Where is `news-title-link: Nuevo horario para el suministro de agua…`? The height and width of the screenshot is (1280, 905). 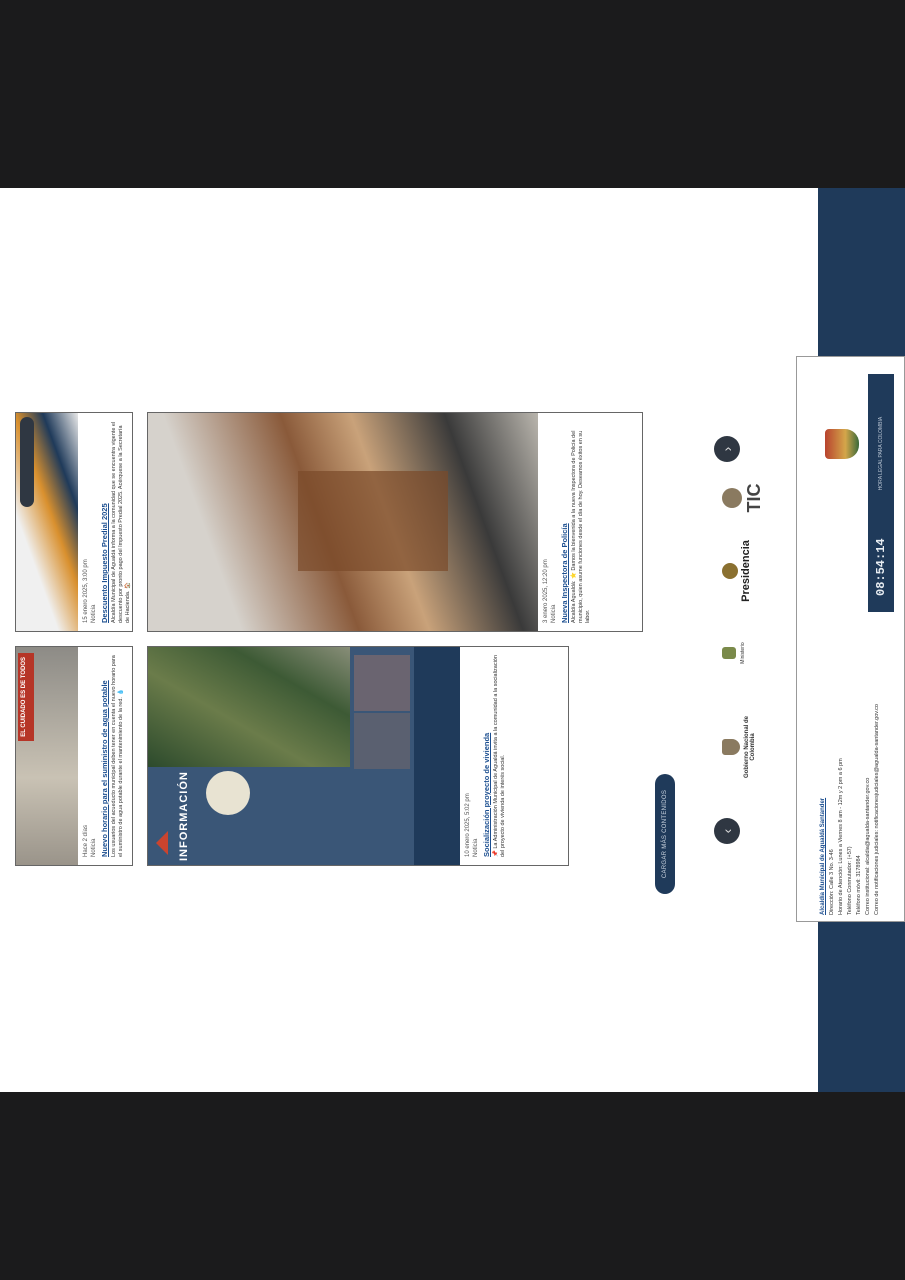 news-title-link: Nuevo horario para el suministro de agua… is located at coordinates (104, 768).